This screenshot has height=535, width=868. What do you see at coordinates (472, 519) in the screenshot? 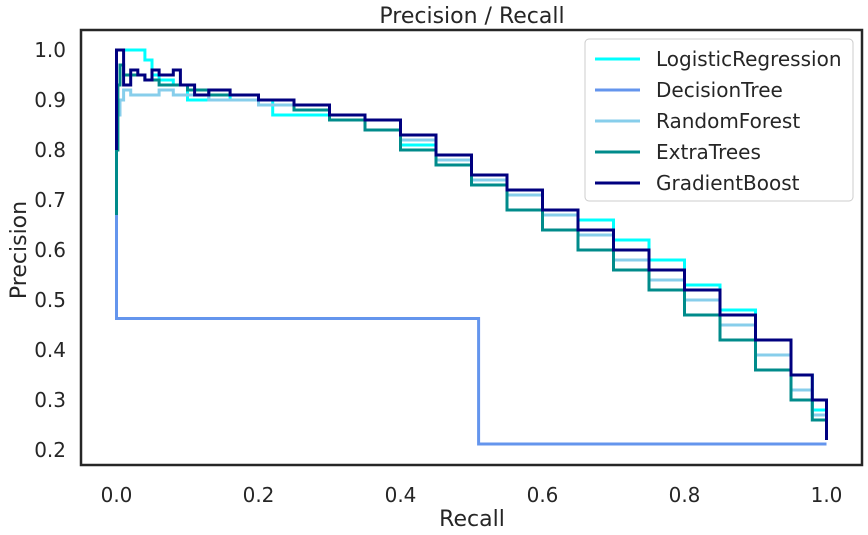
I see `x-axis-label: Recall` at bounding box center [472, 519].